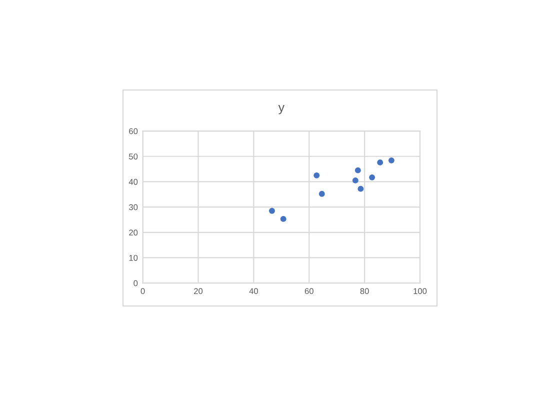 This screenshot has height=420, width=560. Describe the element at coordinates (253, 291) in the screenshot. I see `x-tick-label: 40` at that location.